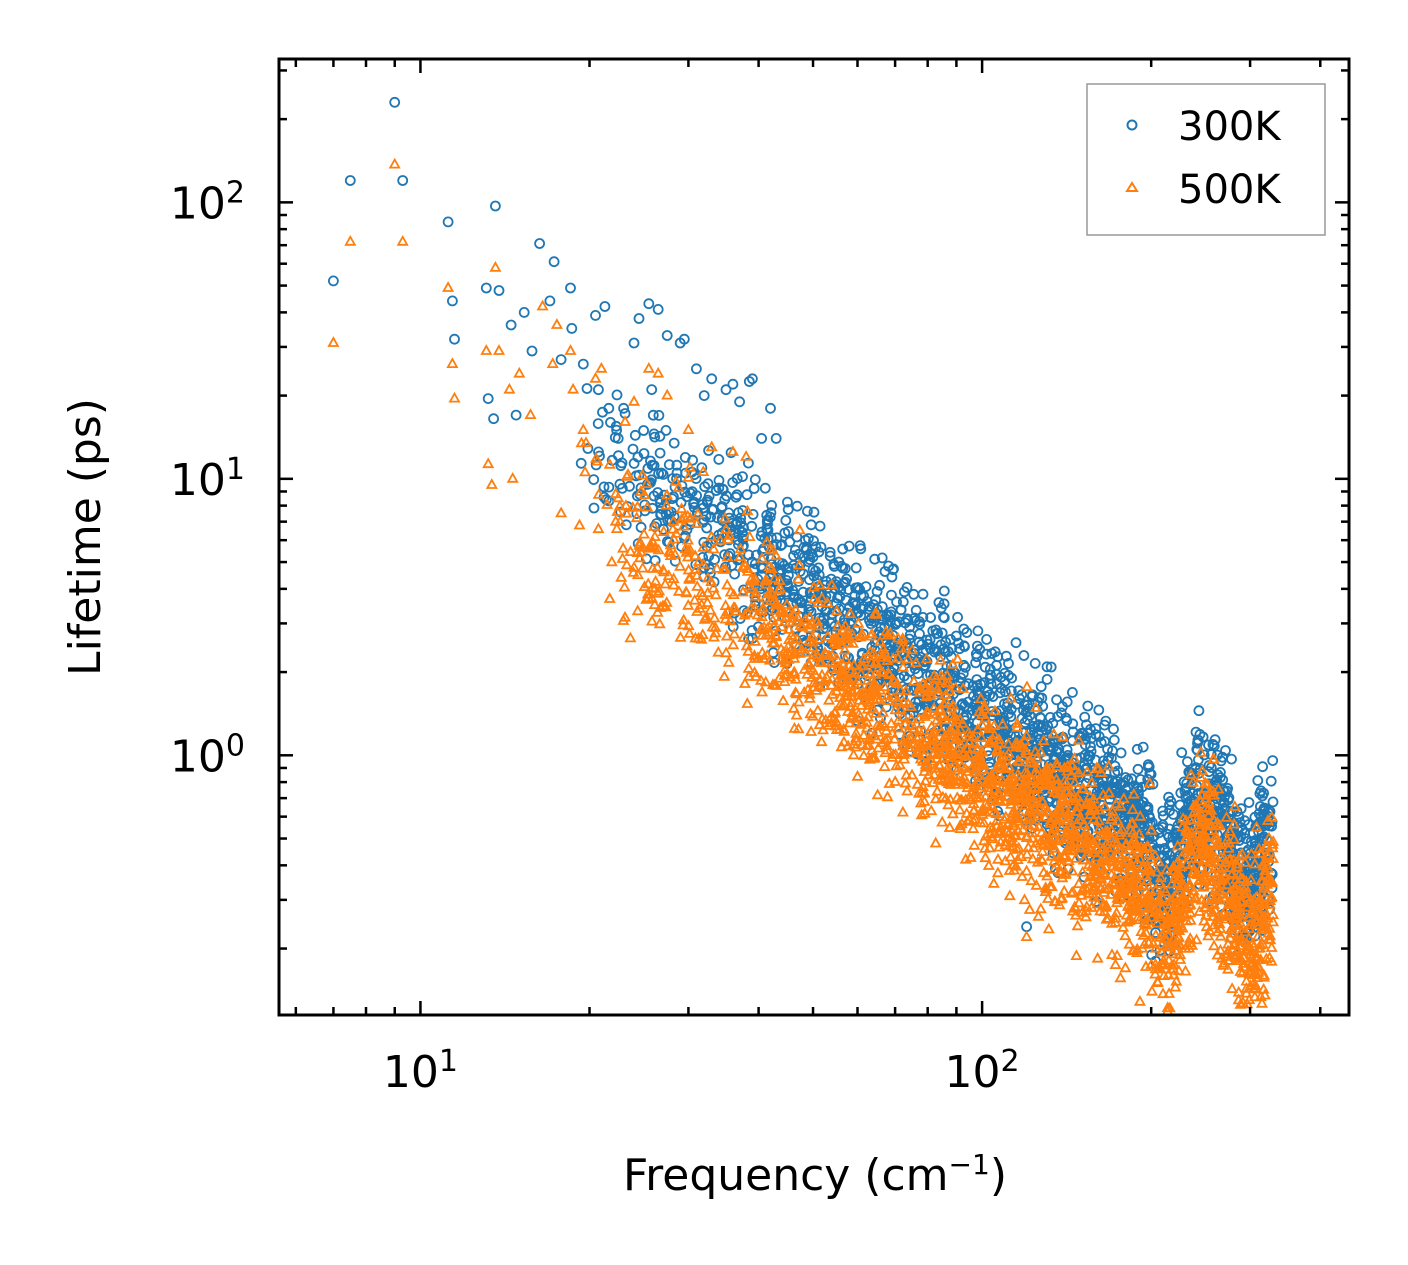 The height and width of the screenshot is (1265, 1408). What do you see at coordinates (1206, 159) in the screenshot?
I see `legend-box` at bounding box center [1206, 159].